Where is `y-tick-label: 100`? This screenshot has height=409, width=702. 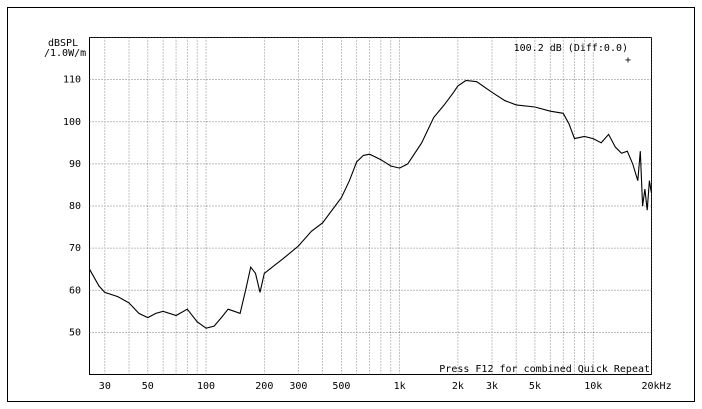
y-tick-label: 100 is located at coordinates (72, 122).